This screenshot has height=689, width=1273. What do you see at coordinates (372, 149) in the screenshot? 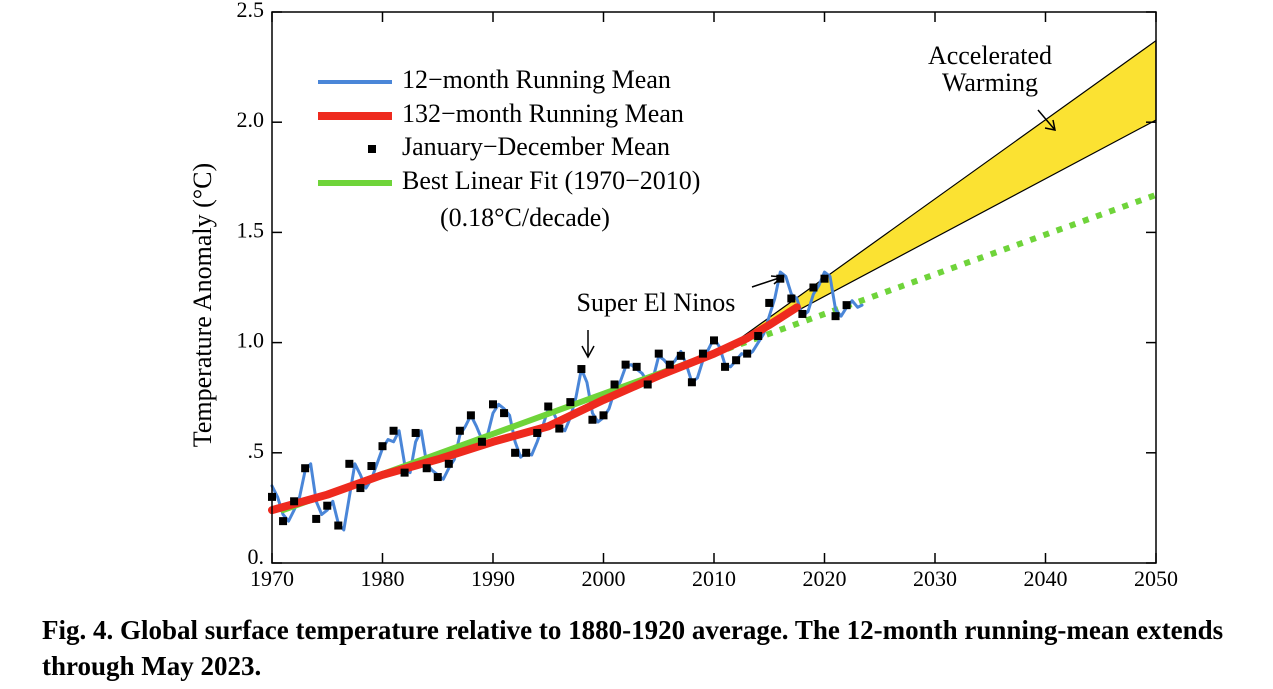
I see `legend-swatch` at bounding box center [372, 149].